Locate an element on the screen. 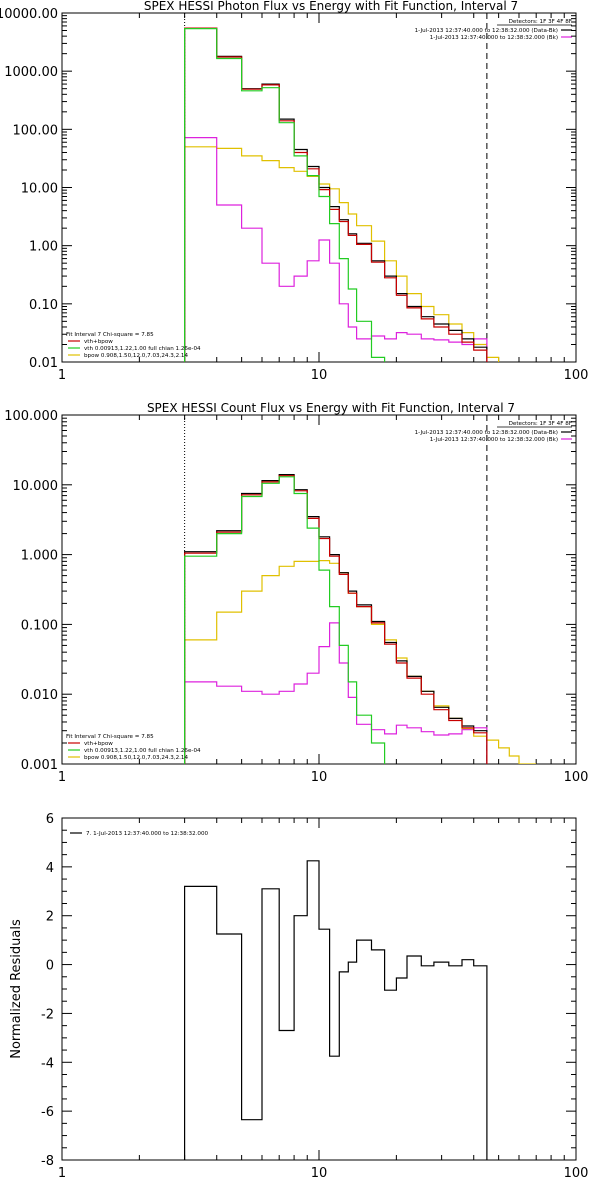 Image resolution: width=600 pixels, height=1200 pixels. y-tick-label: 0.01 is located at coordinates (43, 363).